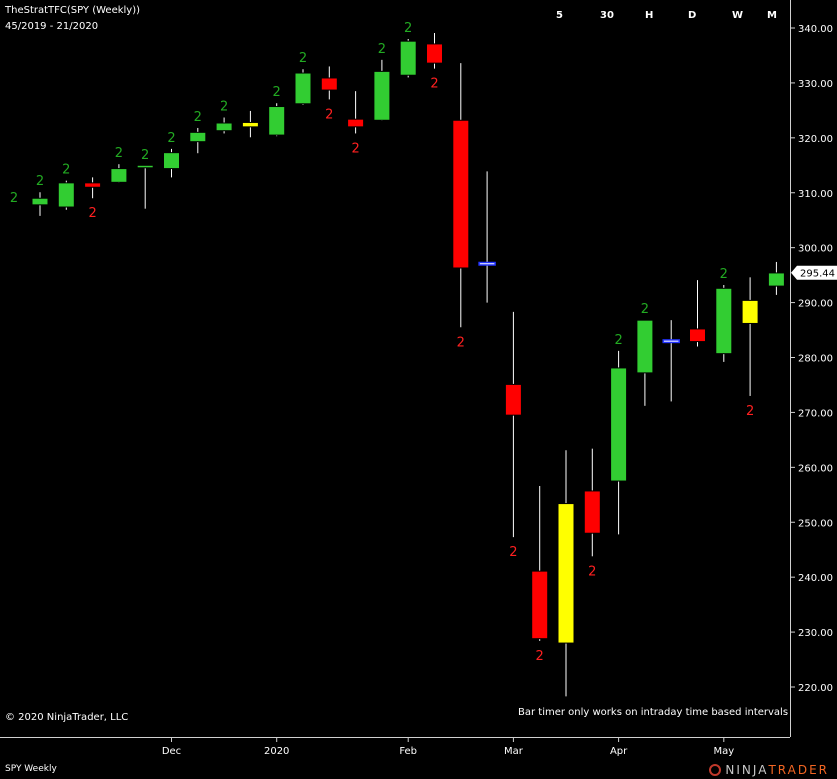 Image resolution: width=837 pixels, height=779 pixels. I want to click on indicator-title: TheStratTFC(SPY (Weekly)), so click(73, 10).